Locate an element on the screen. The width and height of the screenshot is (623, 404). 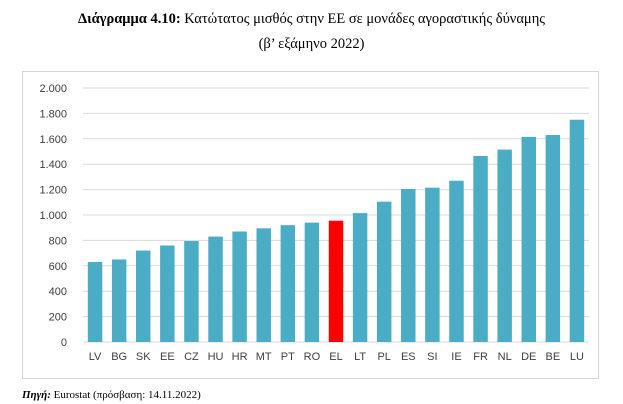
x-tick-label: RO is located at coordinates (312, 357).